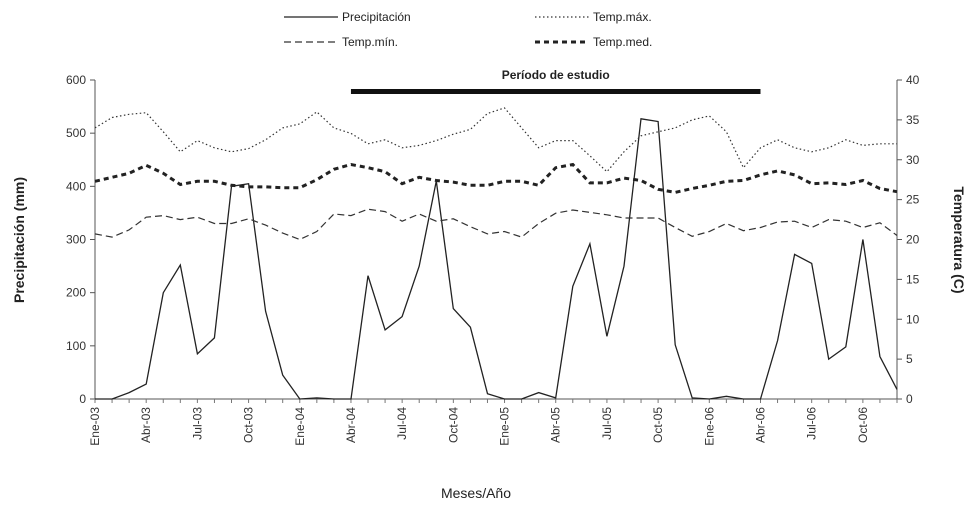  Describe the element at coordinates (300, 426) in the screenshot. I see `x-tick-label: Ene-04` at that location.